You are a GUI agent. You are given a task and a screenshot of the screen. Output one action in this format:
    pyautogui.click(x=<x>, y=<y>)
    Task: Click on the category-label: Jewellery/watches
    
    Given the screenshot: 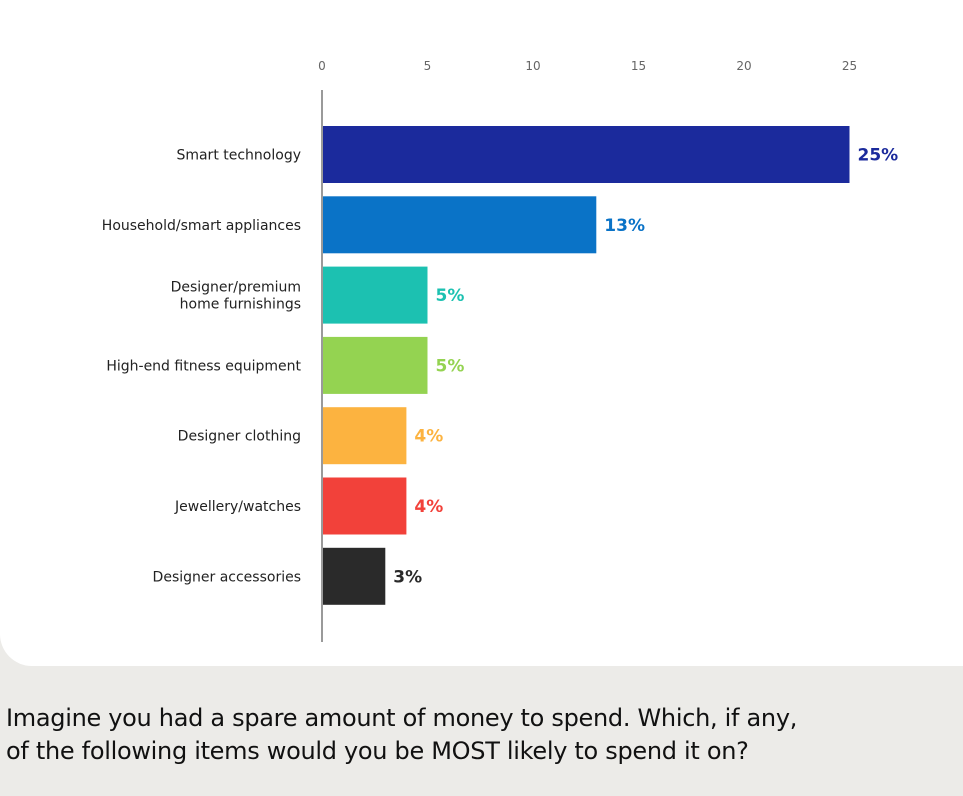 What is the action you would take?
    pyautogui.click(x=237, y=507)
    